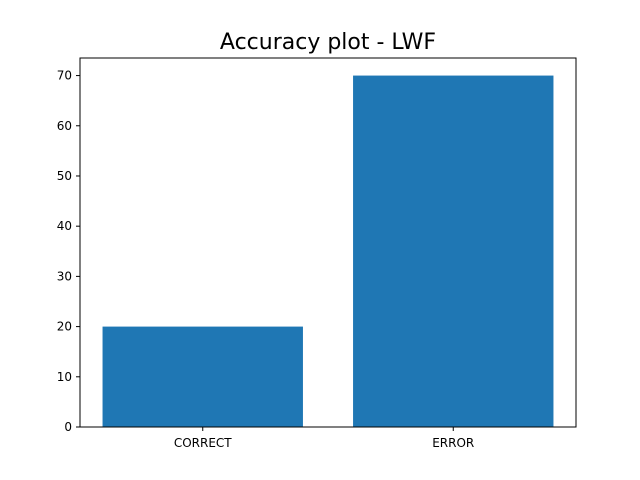  I want to click on y-tick-label: 30, so click(64, 276).